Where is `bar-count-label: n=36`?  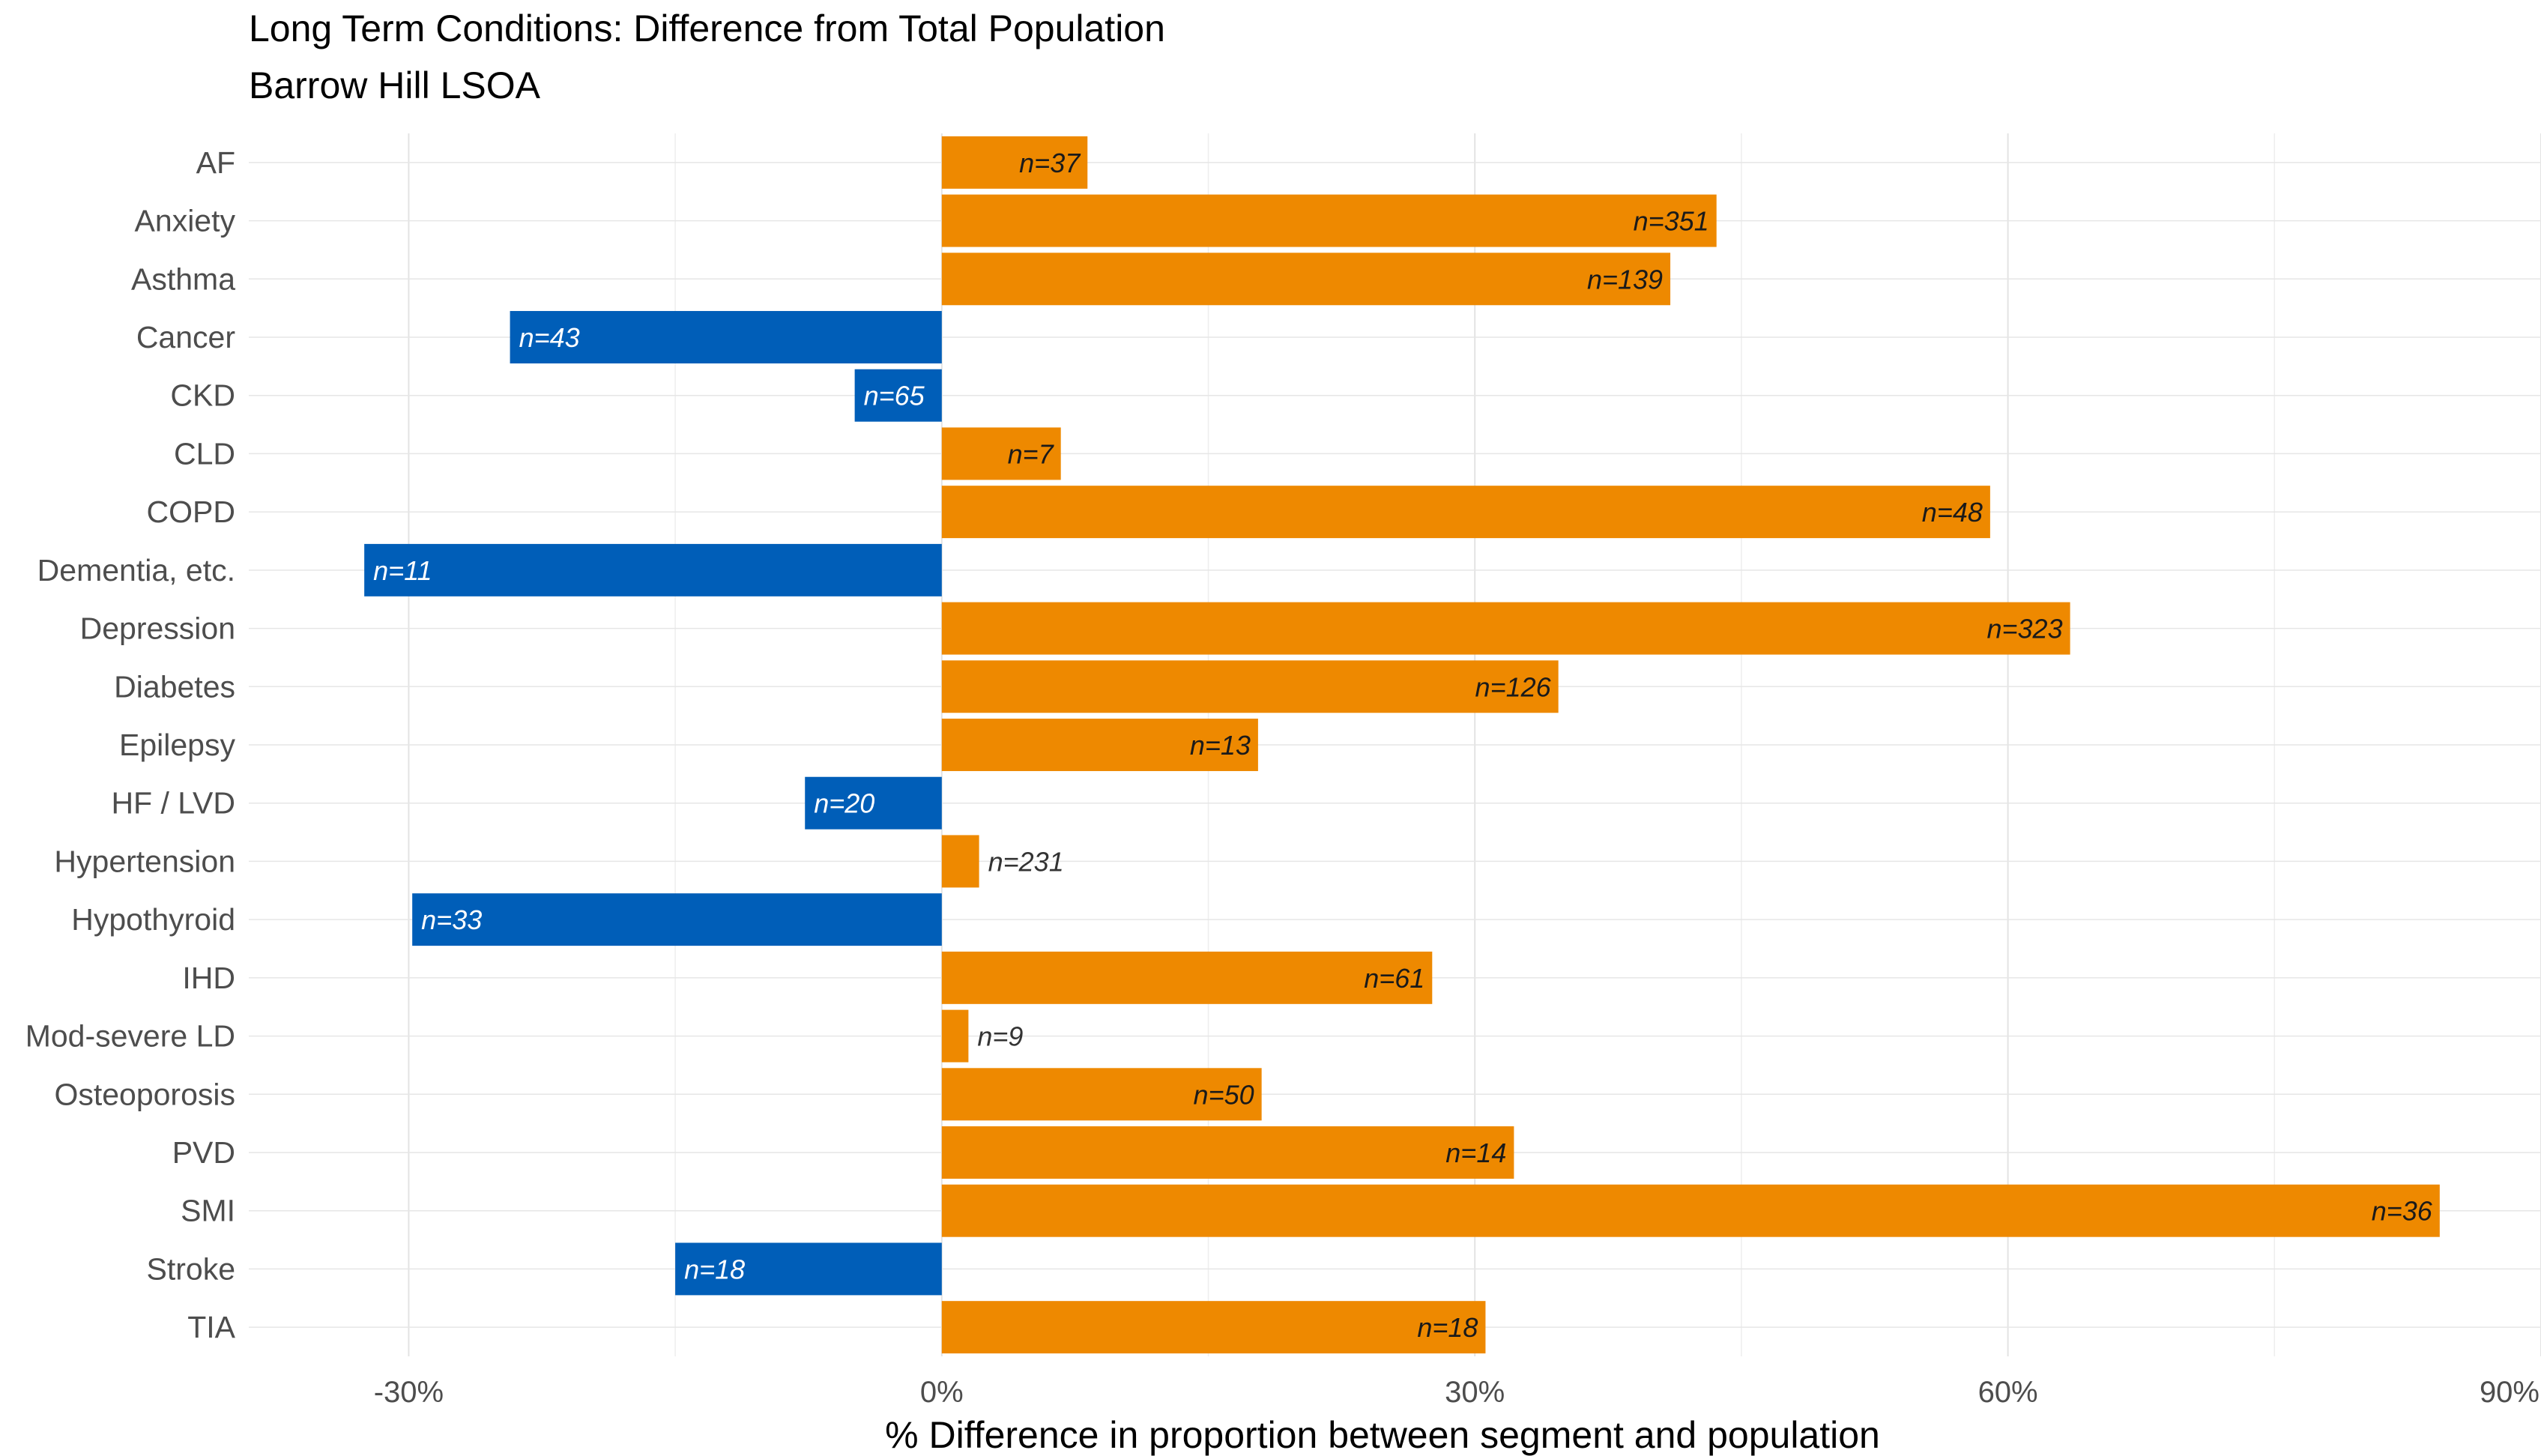 bar-count-label: n=36 is located at coordinates (2402, 1211).